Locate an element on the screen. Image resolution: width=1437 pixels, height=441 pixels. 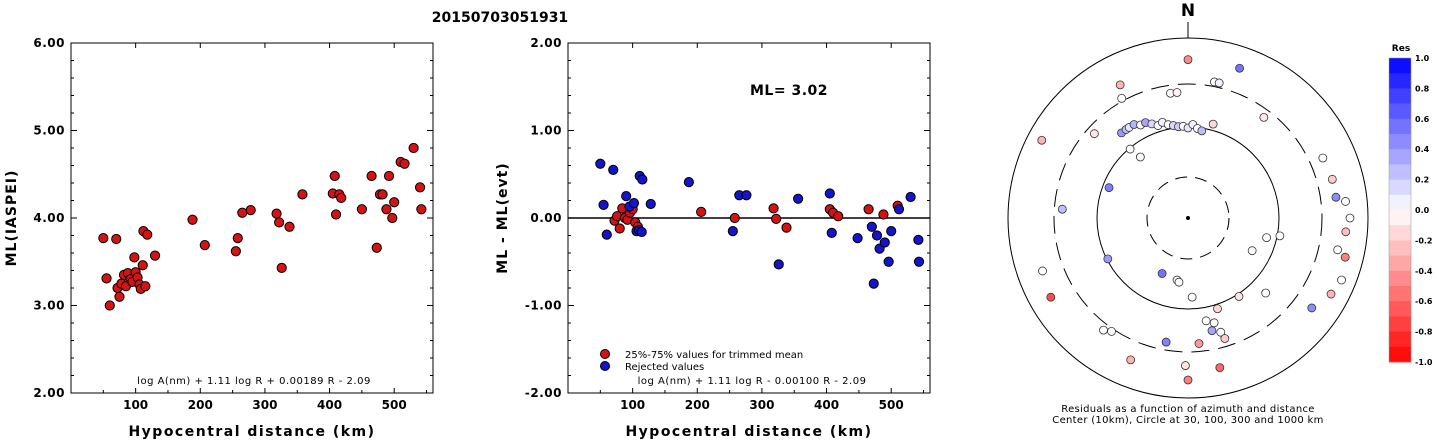
north-label: N is located at coordinates (1188, 11).